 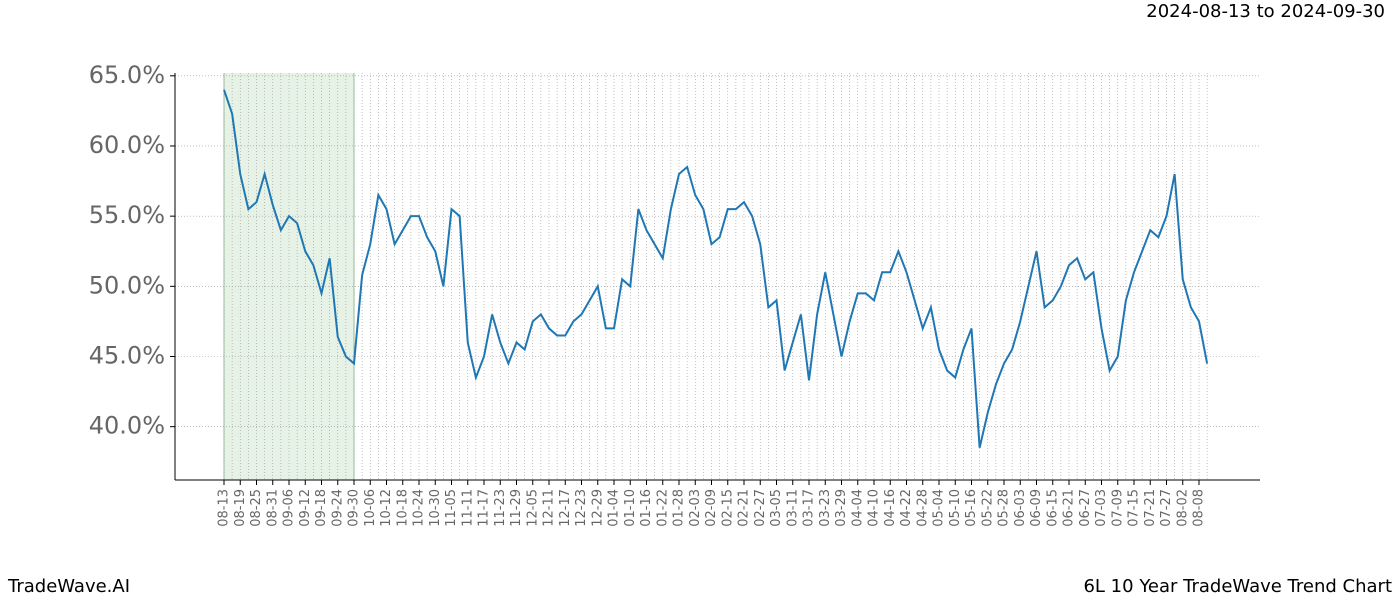 What do you see at coordinates (337, 508) in the screenshot?
I see `x-tick-label: 09-24` at bounding box center [337, 508].